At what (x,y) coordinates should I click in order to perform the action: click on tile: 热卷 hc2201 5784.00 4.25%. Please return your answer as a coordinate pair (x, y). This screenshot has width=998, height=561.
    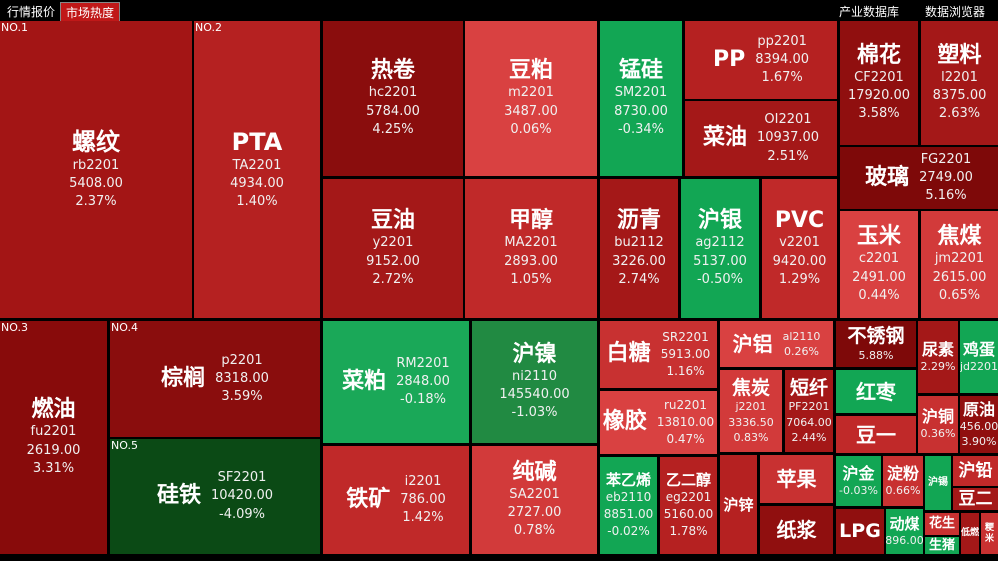
    Looking at the image, I should click on (393, 98).